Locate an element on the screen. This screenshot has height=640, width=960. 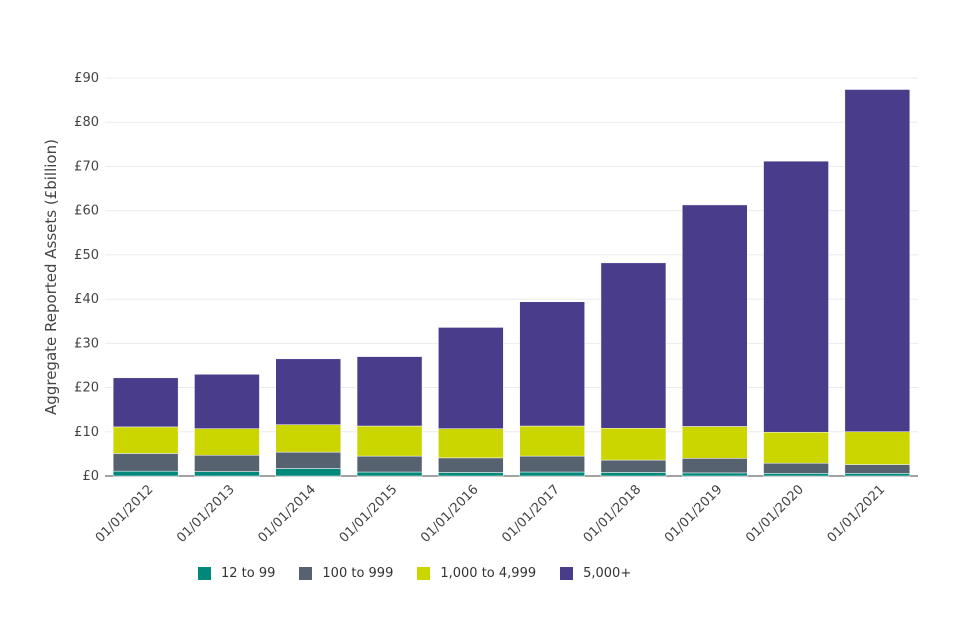
y-tick-label: £40 is located at coordinates (86, 299).